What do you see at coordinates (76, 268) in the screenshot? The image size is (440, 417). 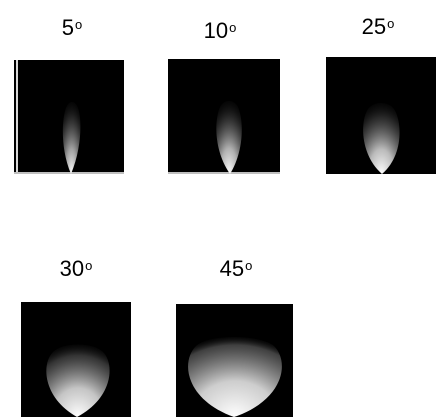 I see `label-30deg: 30o` at bounding box center [76, 268].